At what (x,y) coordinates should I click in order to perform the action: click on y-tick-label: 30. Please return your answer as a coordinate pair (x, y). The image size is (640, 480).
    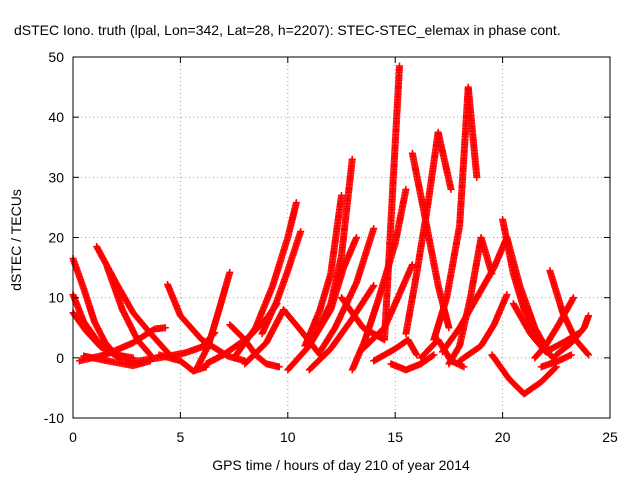
    Looking at the image, I should click on (56, 177).